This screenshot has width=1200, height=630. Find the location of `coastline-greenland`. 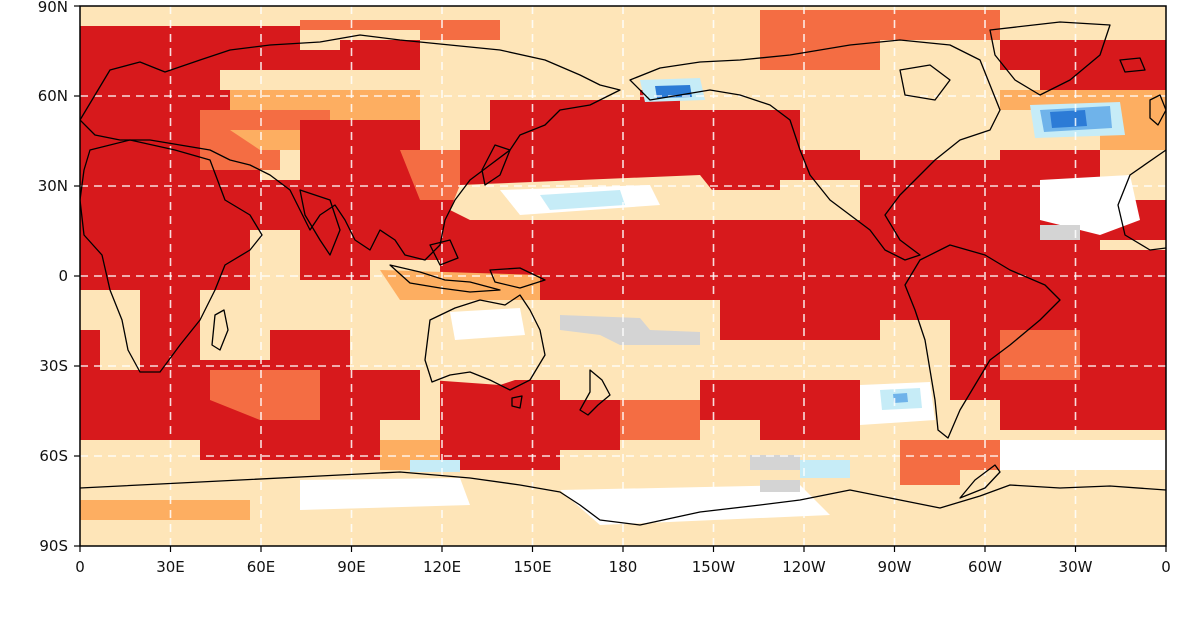

coastline-greenland is located at coordinates (1050, 58).